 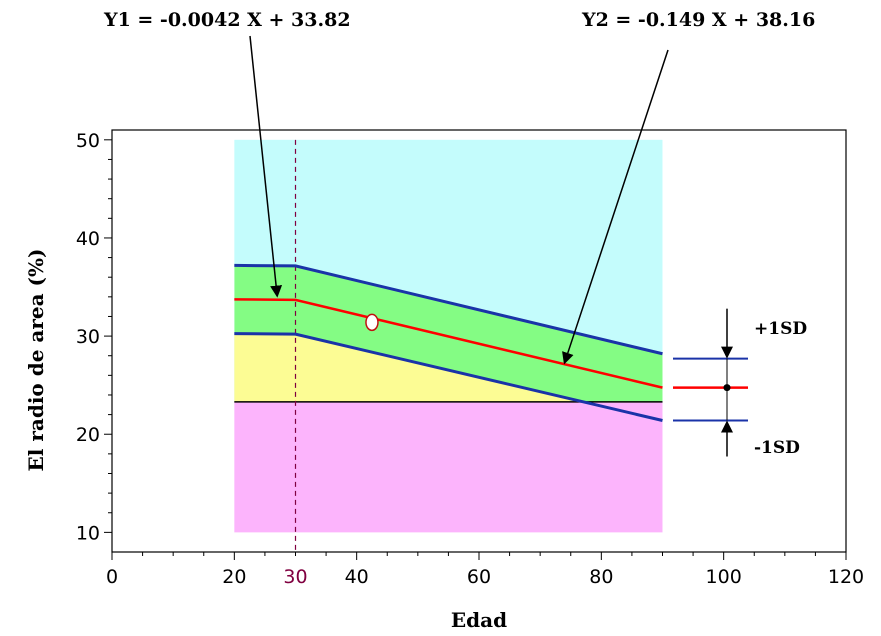 I want to click on y-axis-title: El radio de area (%), so click(x=36, y=360).